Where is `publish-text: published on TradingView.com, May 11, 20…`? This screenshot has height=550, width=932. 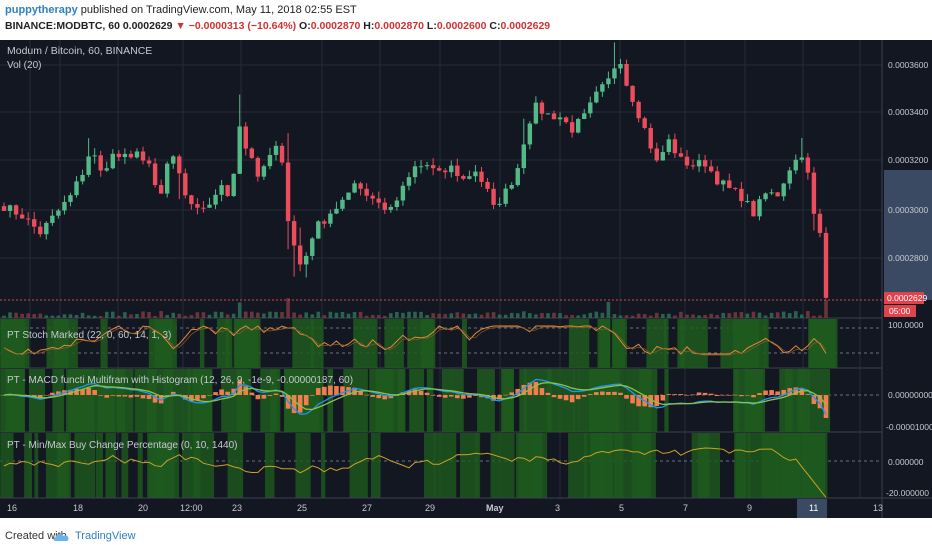
publish-text: published on TradingView.com, May 11, 20… is located at coordinates (217, 10).